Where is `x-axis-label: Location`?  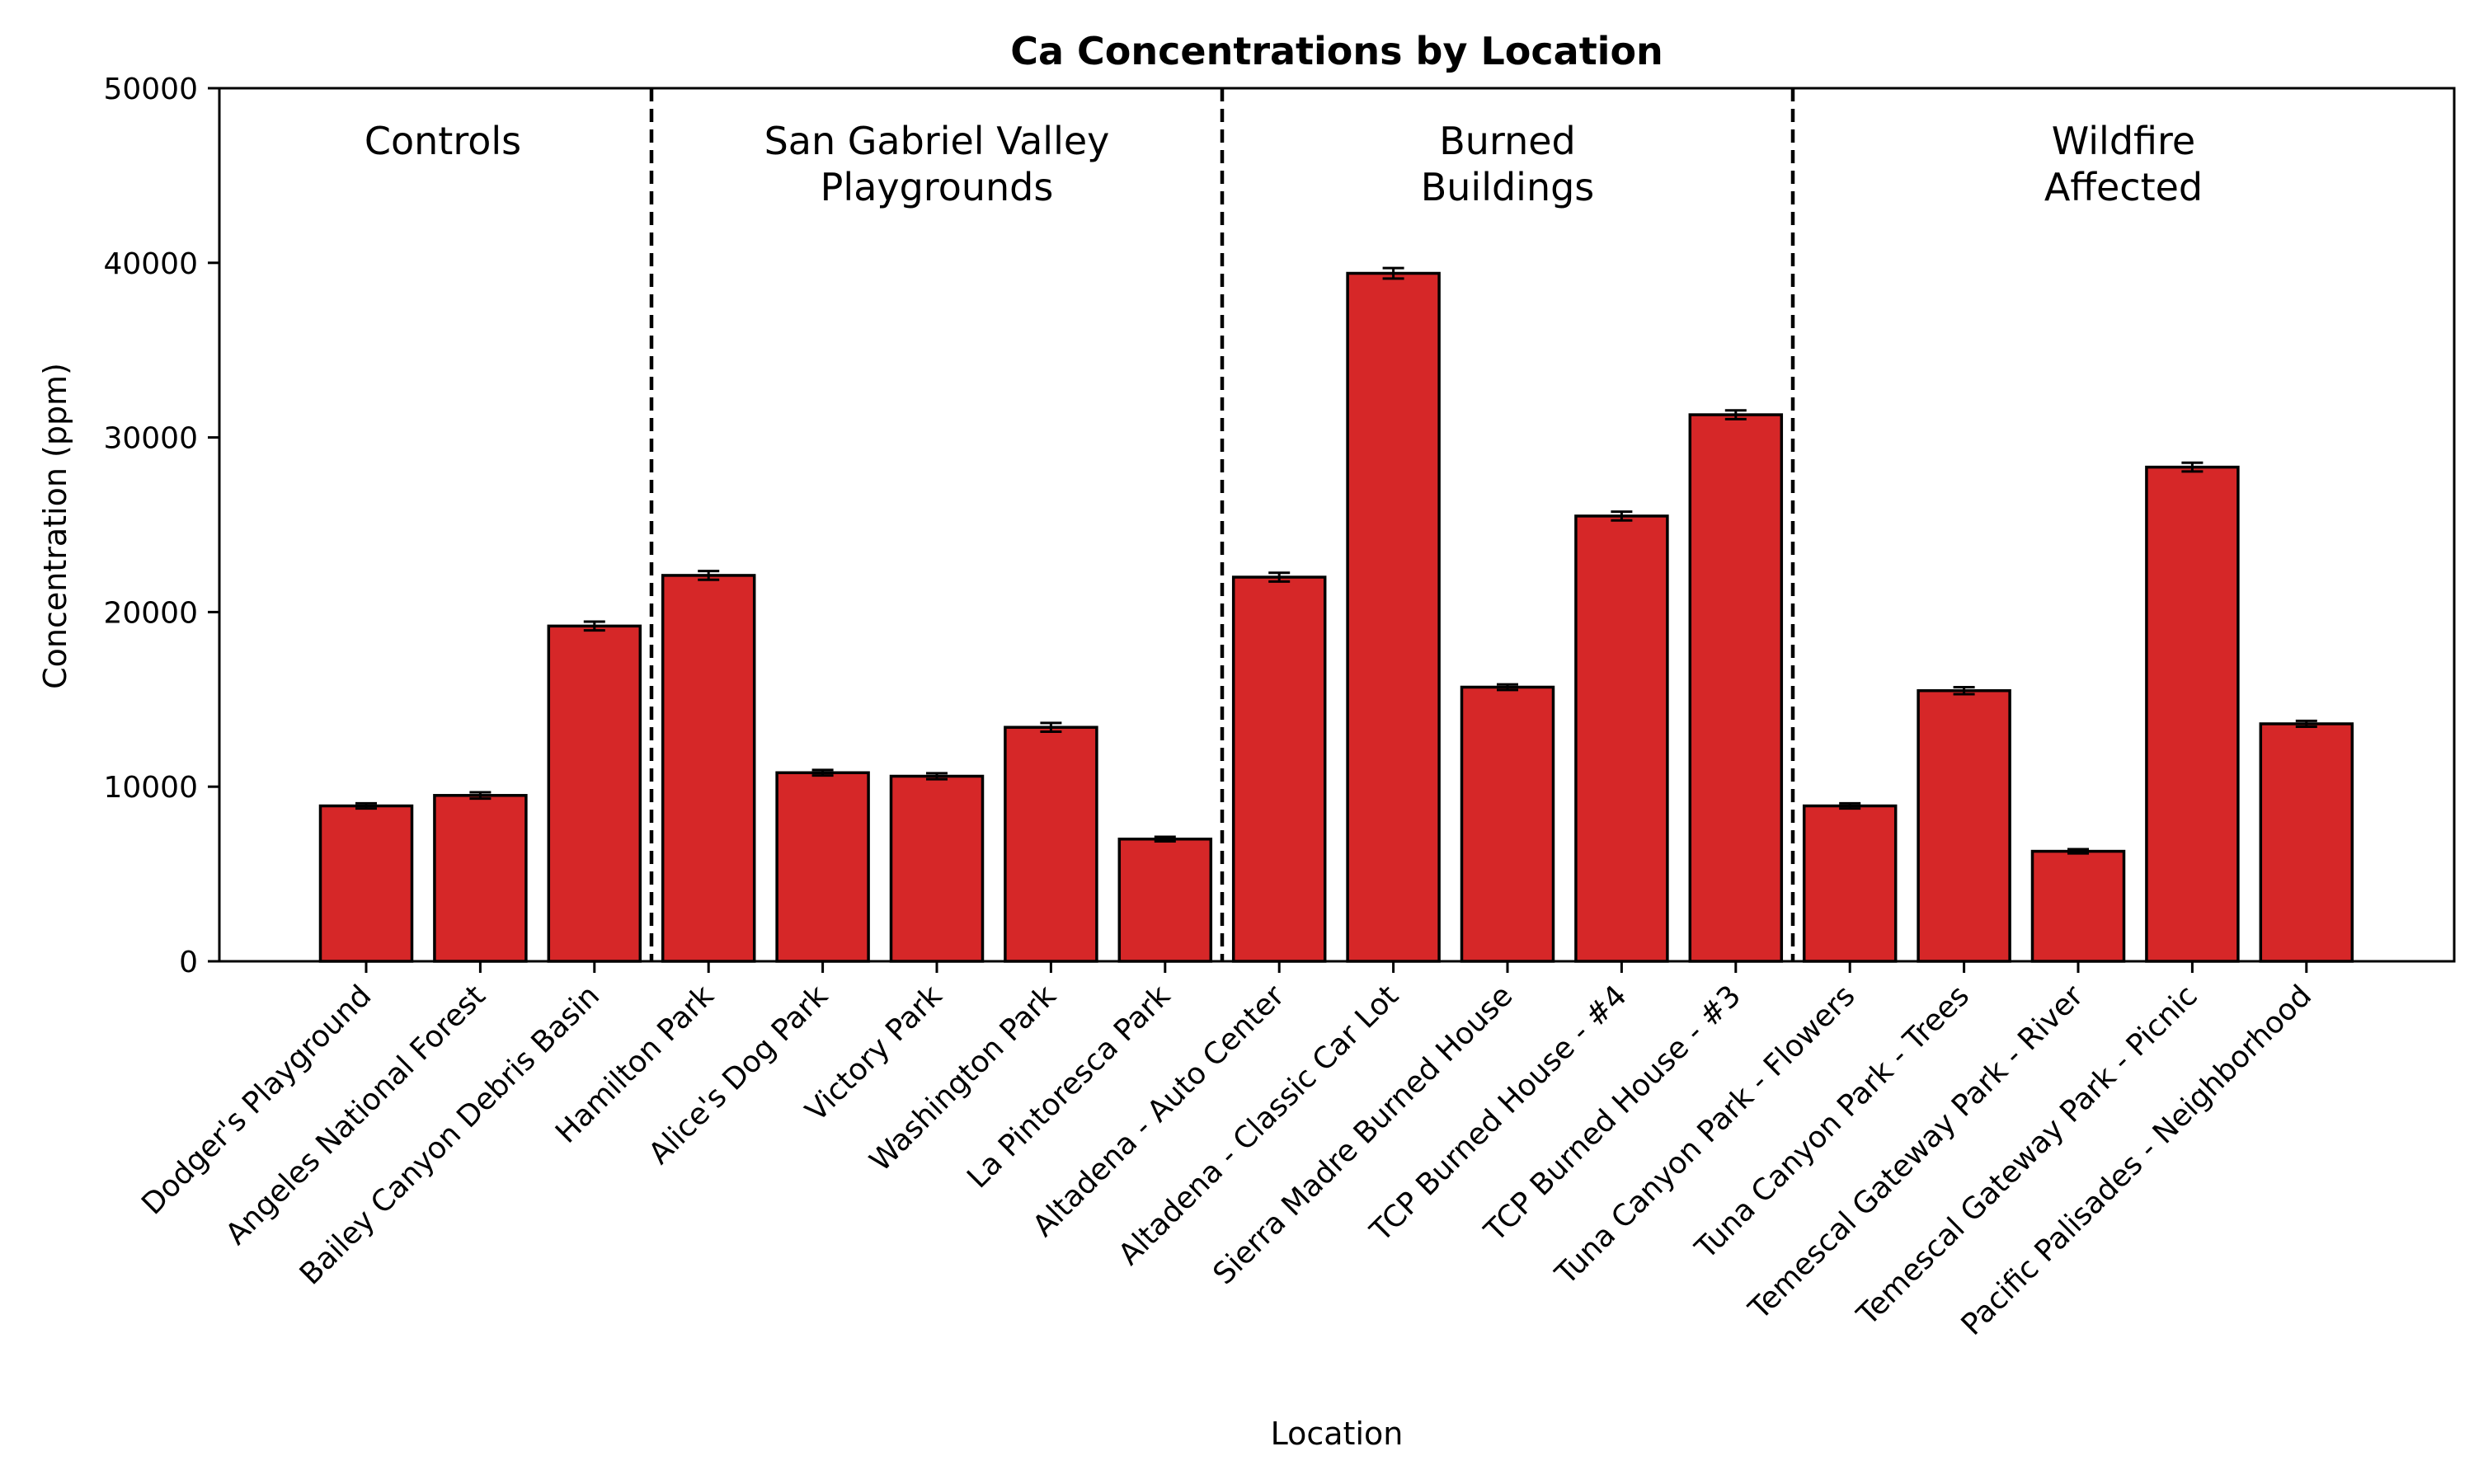 x-axis-label: Location is located at coordinates (1337, 1434).